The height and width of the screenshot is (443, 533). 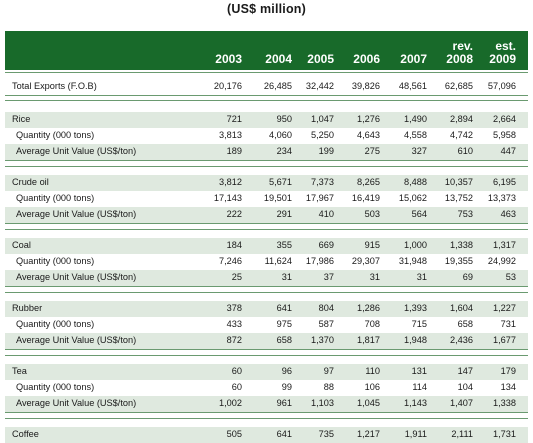 I want to click on table-cell: 7,246, so click(x=230, y=261).